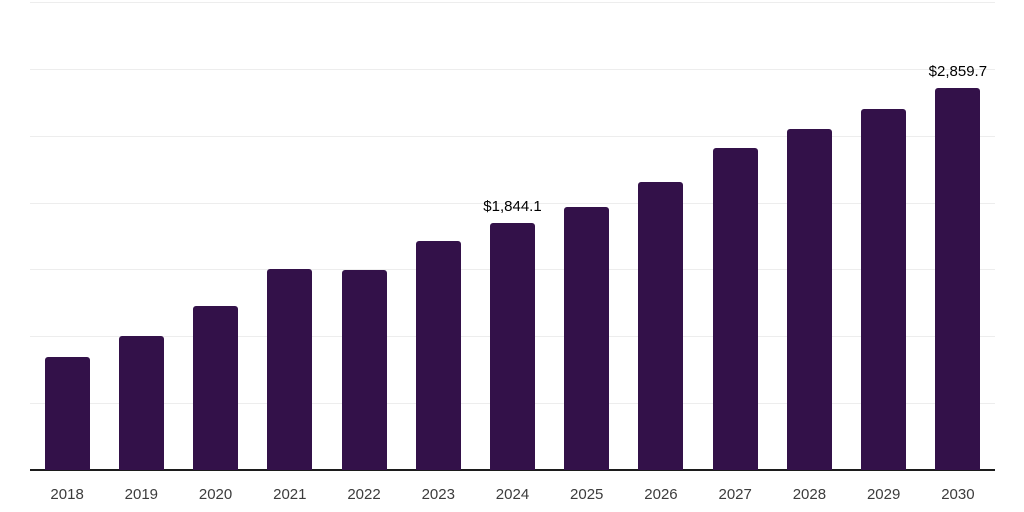 The width and height of the screenshot is (1024, 512). I want to click on x-axis-label-2028: 2028, so click(809, 494).